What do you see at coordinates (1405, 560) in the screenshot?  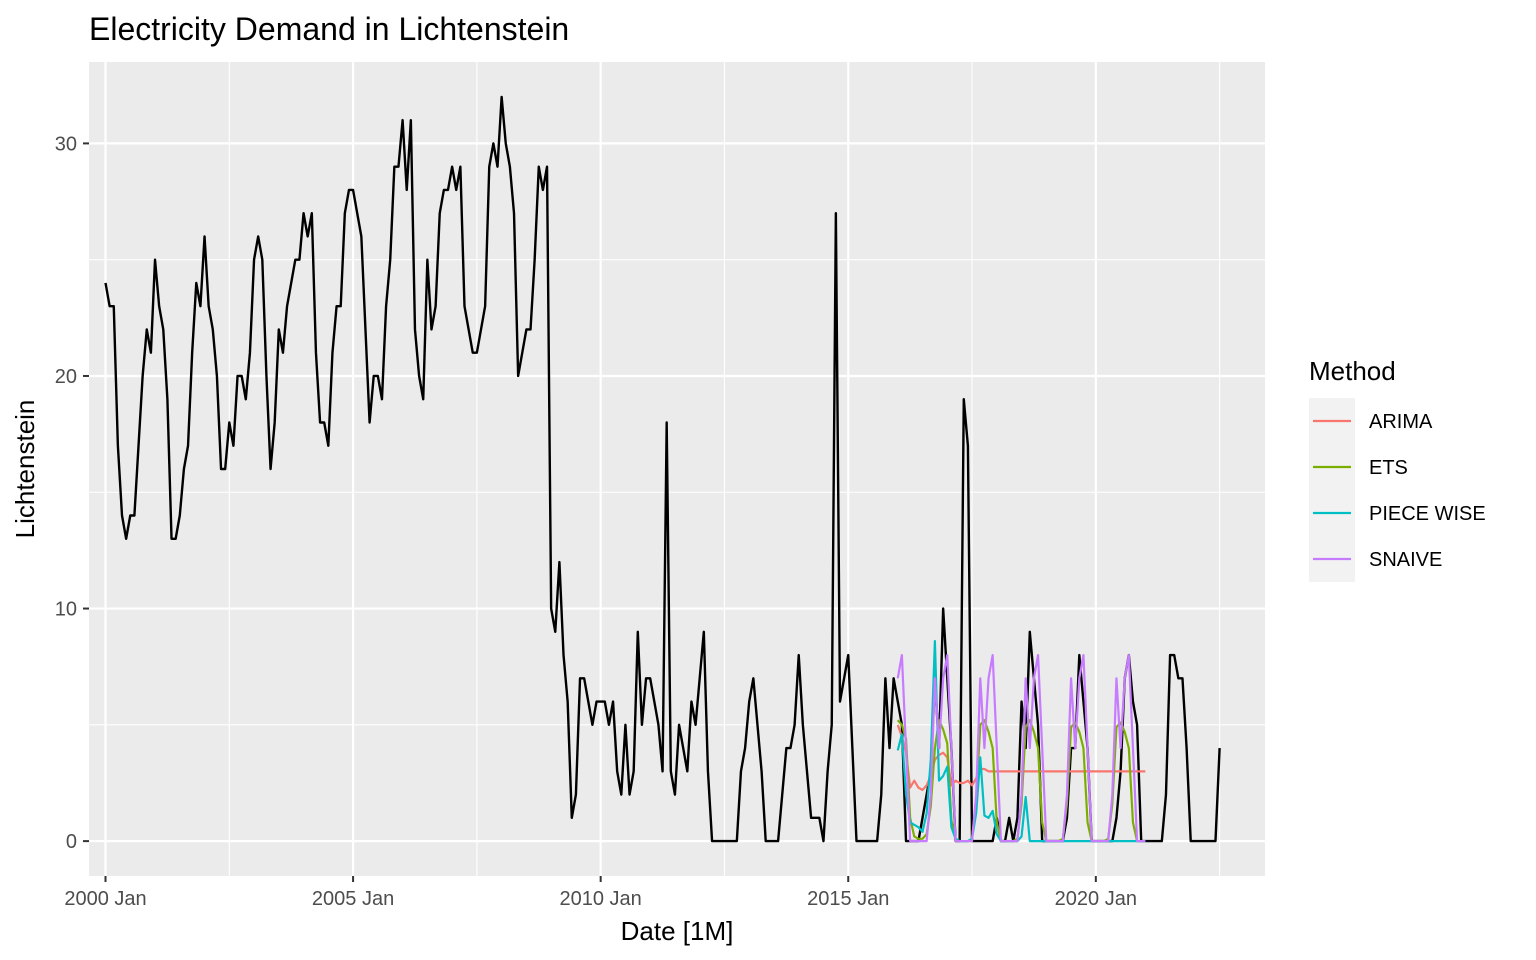 I see `legend-label: SNAIVE` at bounding box center [1405, 560].